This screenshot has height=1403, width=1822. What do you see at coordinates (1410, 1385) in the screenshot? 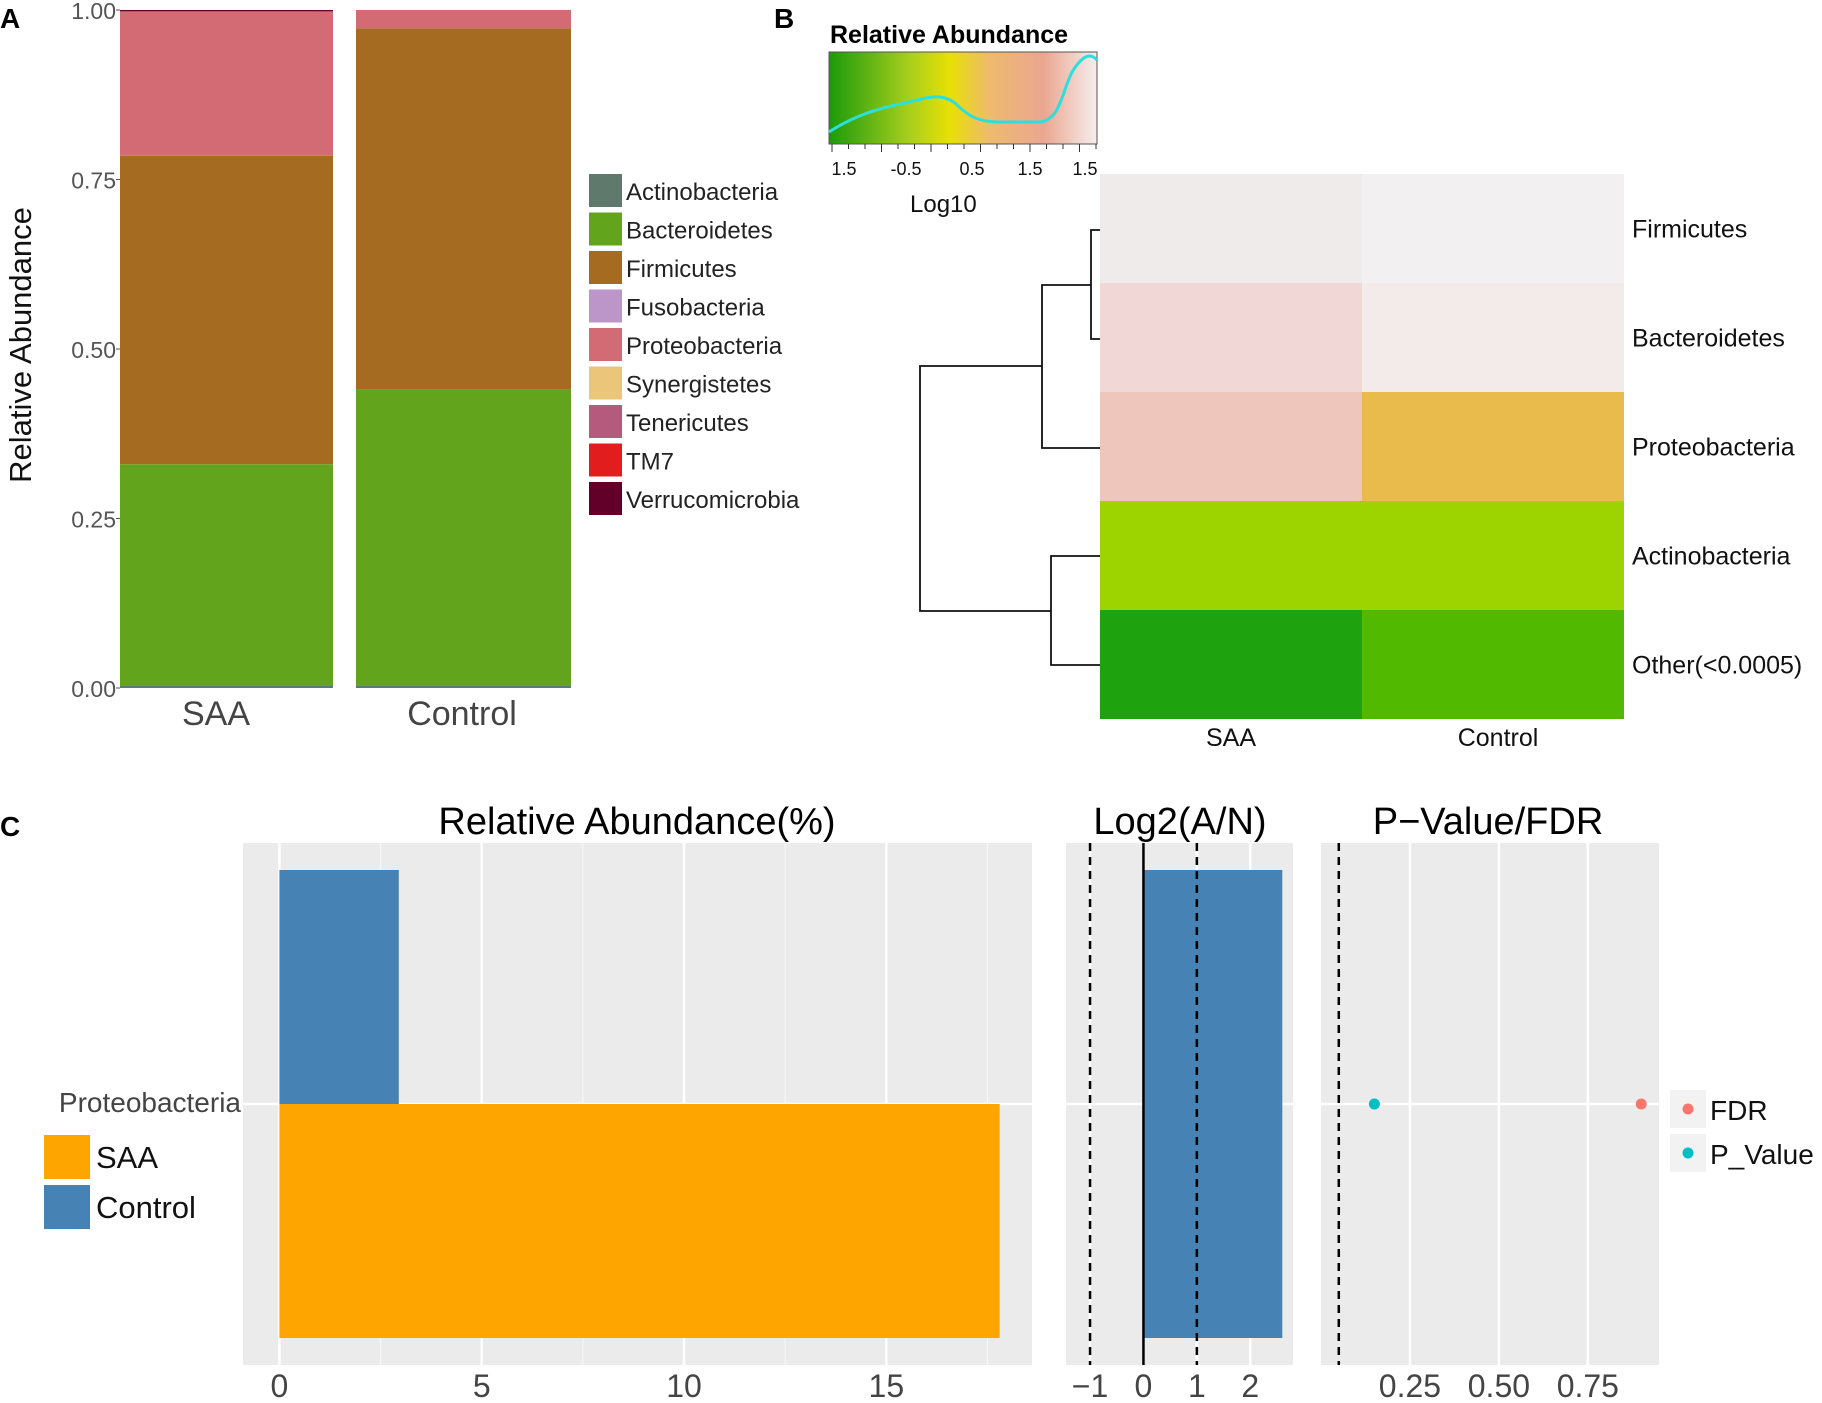
I see `pvalue-tick-label: 0.25` at bounding box center [1410, 1385].